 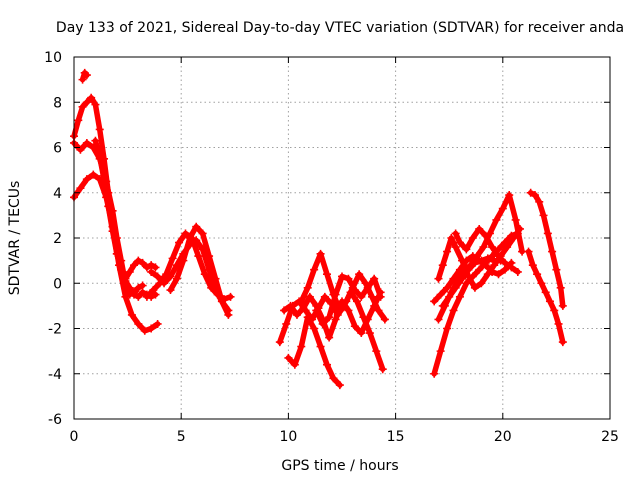 I want to click on y-tick-label: 8, so click(x=57, y=103).